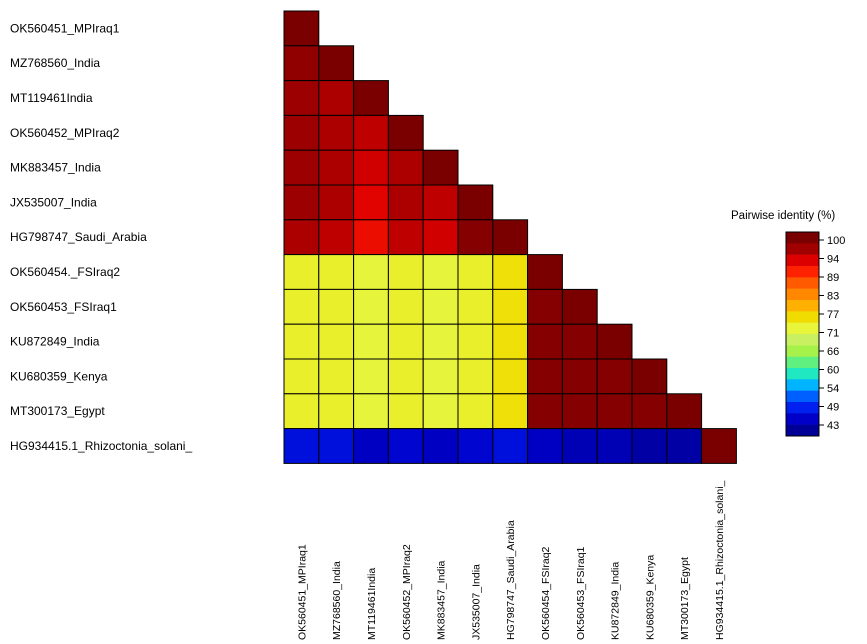  Describe the element at coordinates (57, 411) in the screenshot. I see `row-label: MT300173_Egypt` at that location.